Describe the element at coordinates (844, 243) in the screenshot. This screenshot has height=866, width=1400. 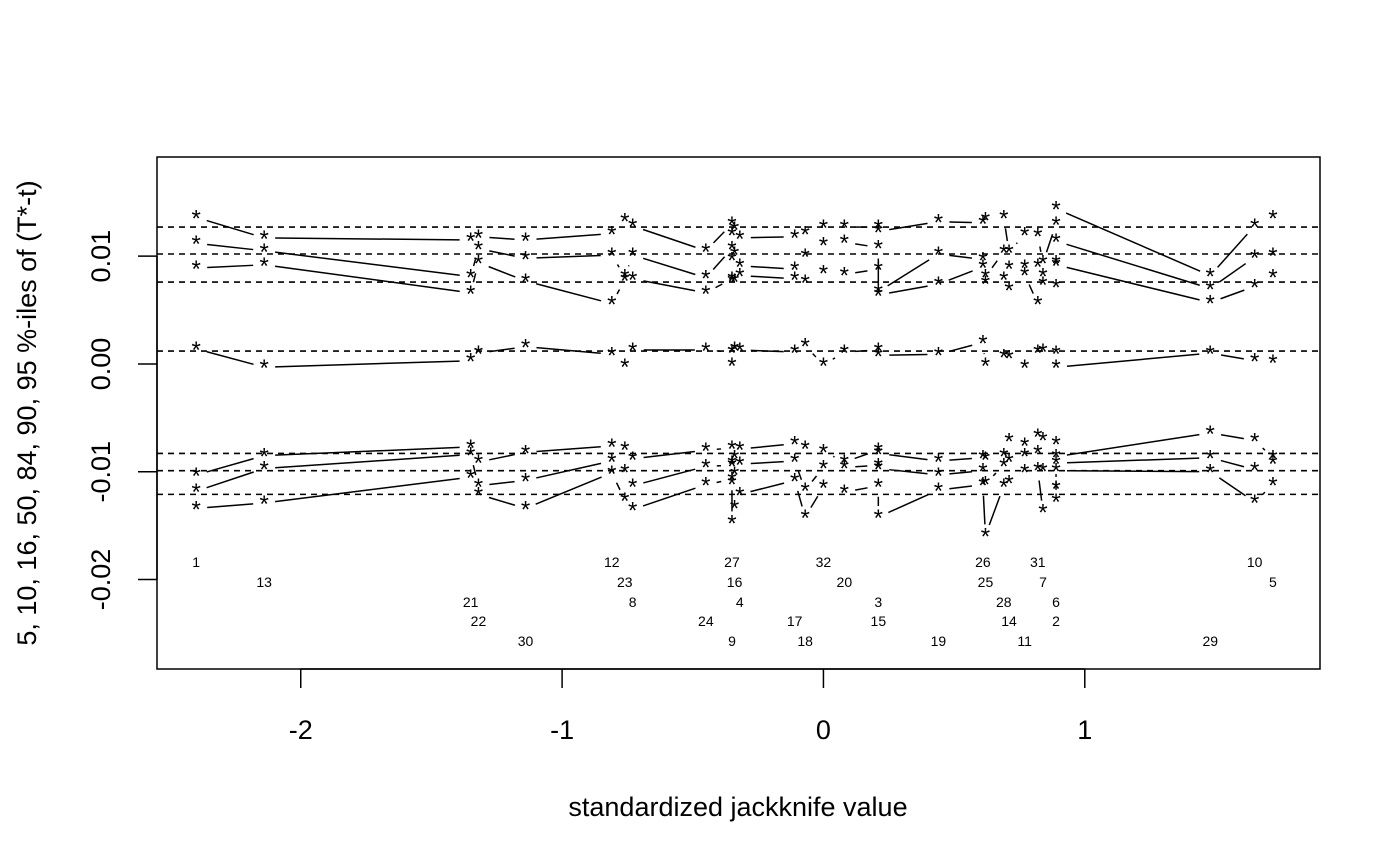
I see `point-20-p90: *` at that location.